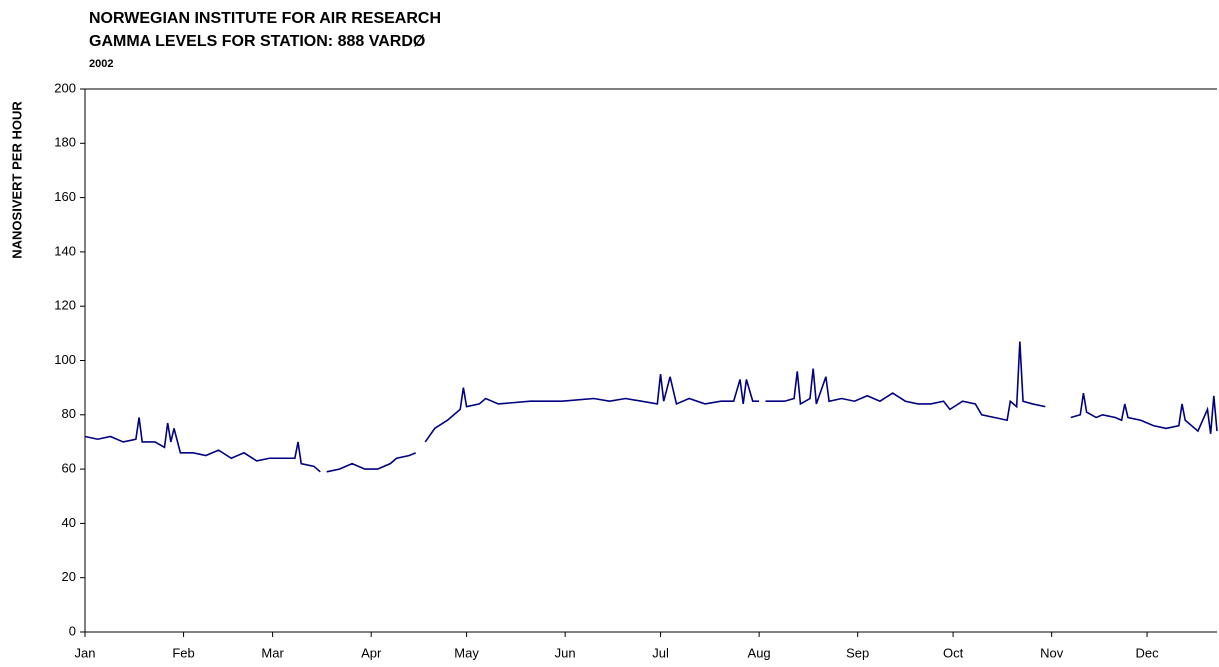 The height and width of the screenshot is (667, 1219). Describe the element at coordinates (371, 652) in the screenshot. I see `x-tick-label: Apr` at that location.